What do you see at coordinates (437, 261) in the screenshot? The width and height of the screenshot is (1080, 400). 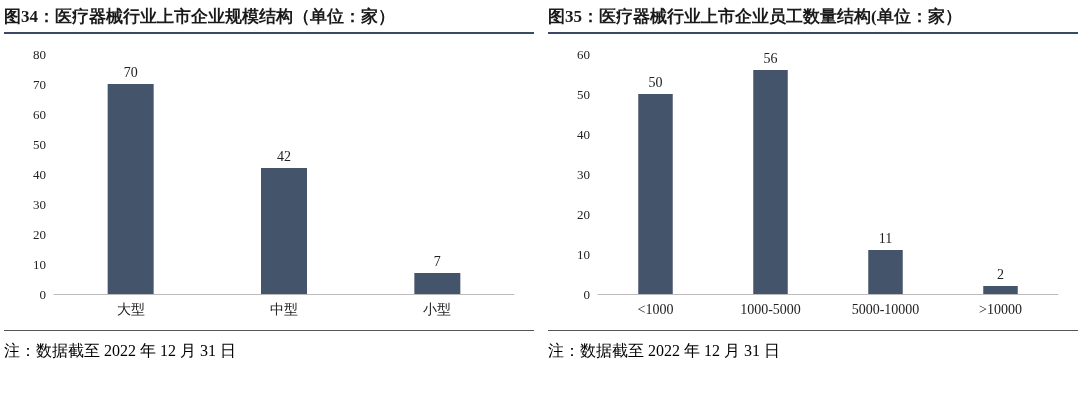 I see `data-label: 7` at bounding box center [437, 261].